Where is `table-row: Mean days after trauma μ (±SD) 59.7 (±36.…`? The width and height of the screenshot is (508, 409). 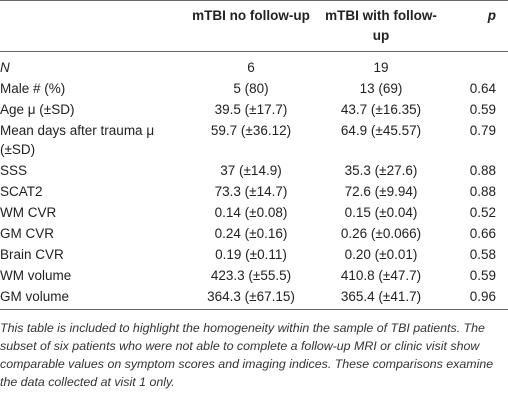 table-row: Mean days after trauma μ (±SD) 59.7 (±36.… is located at coordinates (254, 140).